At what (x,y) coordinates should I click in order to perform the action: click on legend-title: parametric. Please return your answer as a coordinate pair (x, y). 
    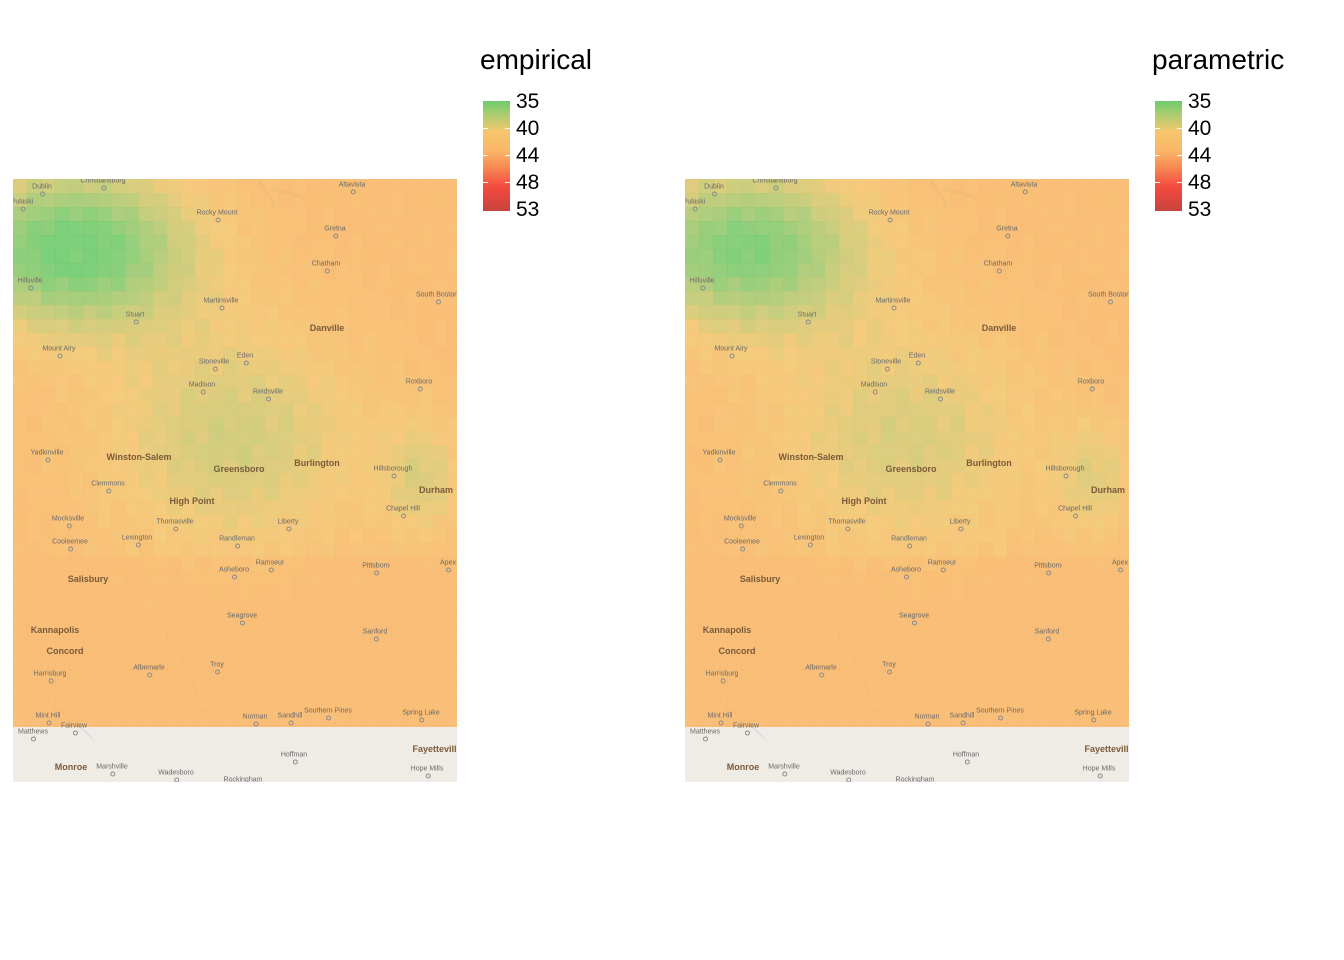
    Looking at the image, I should click on (1218, 59).